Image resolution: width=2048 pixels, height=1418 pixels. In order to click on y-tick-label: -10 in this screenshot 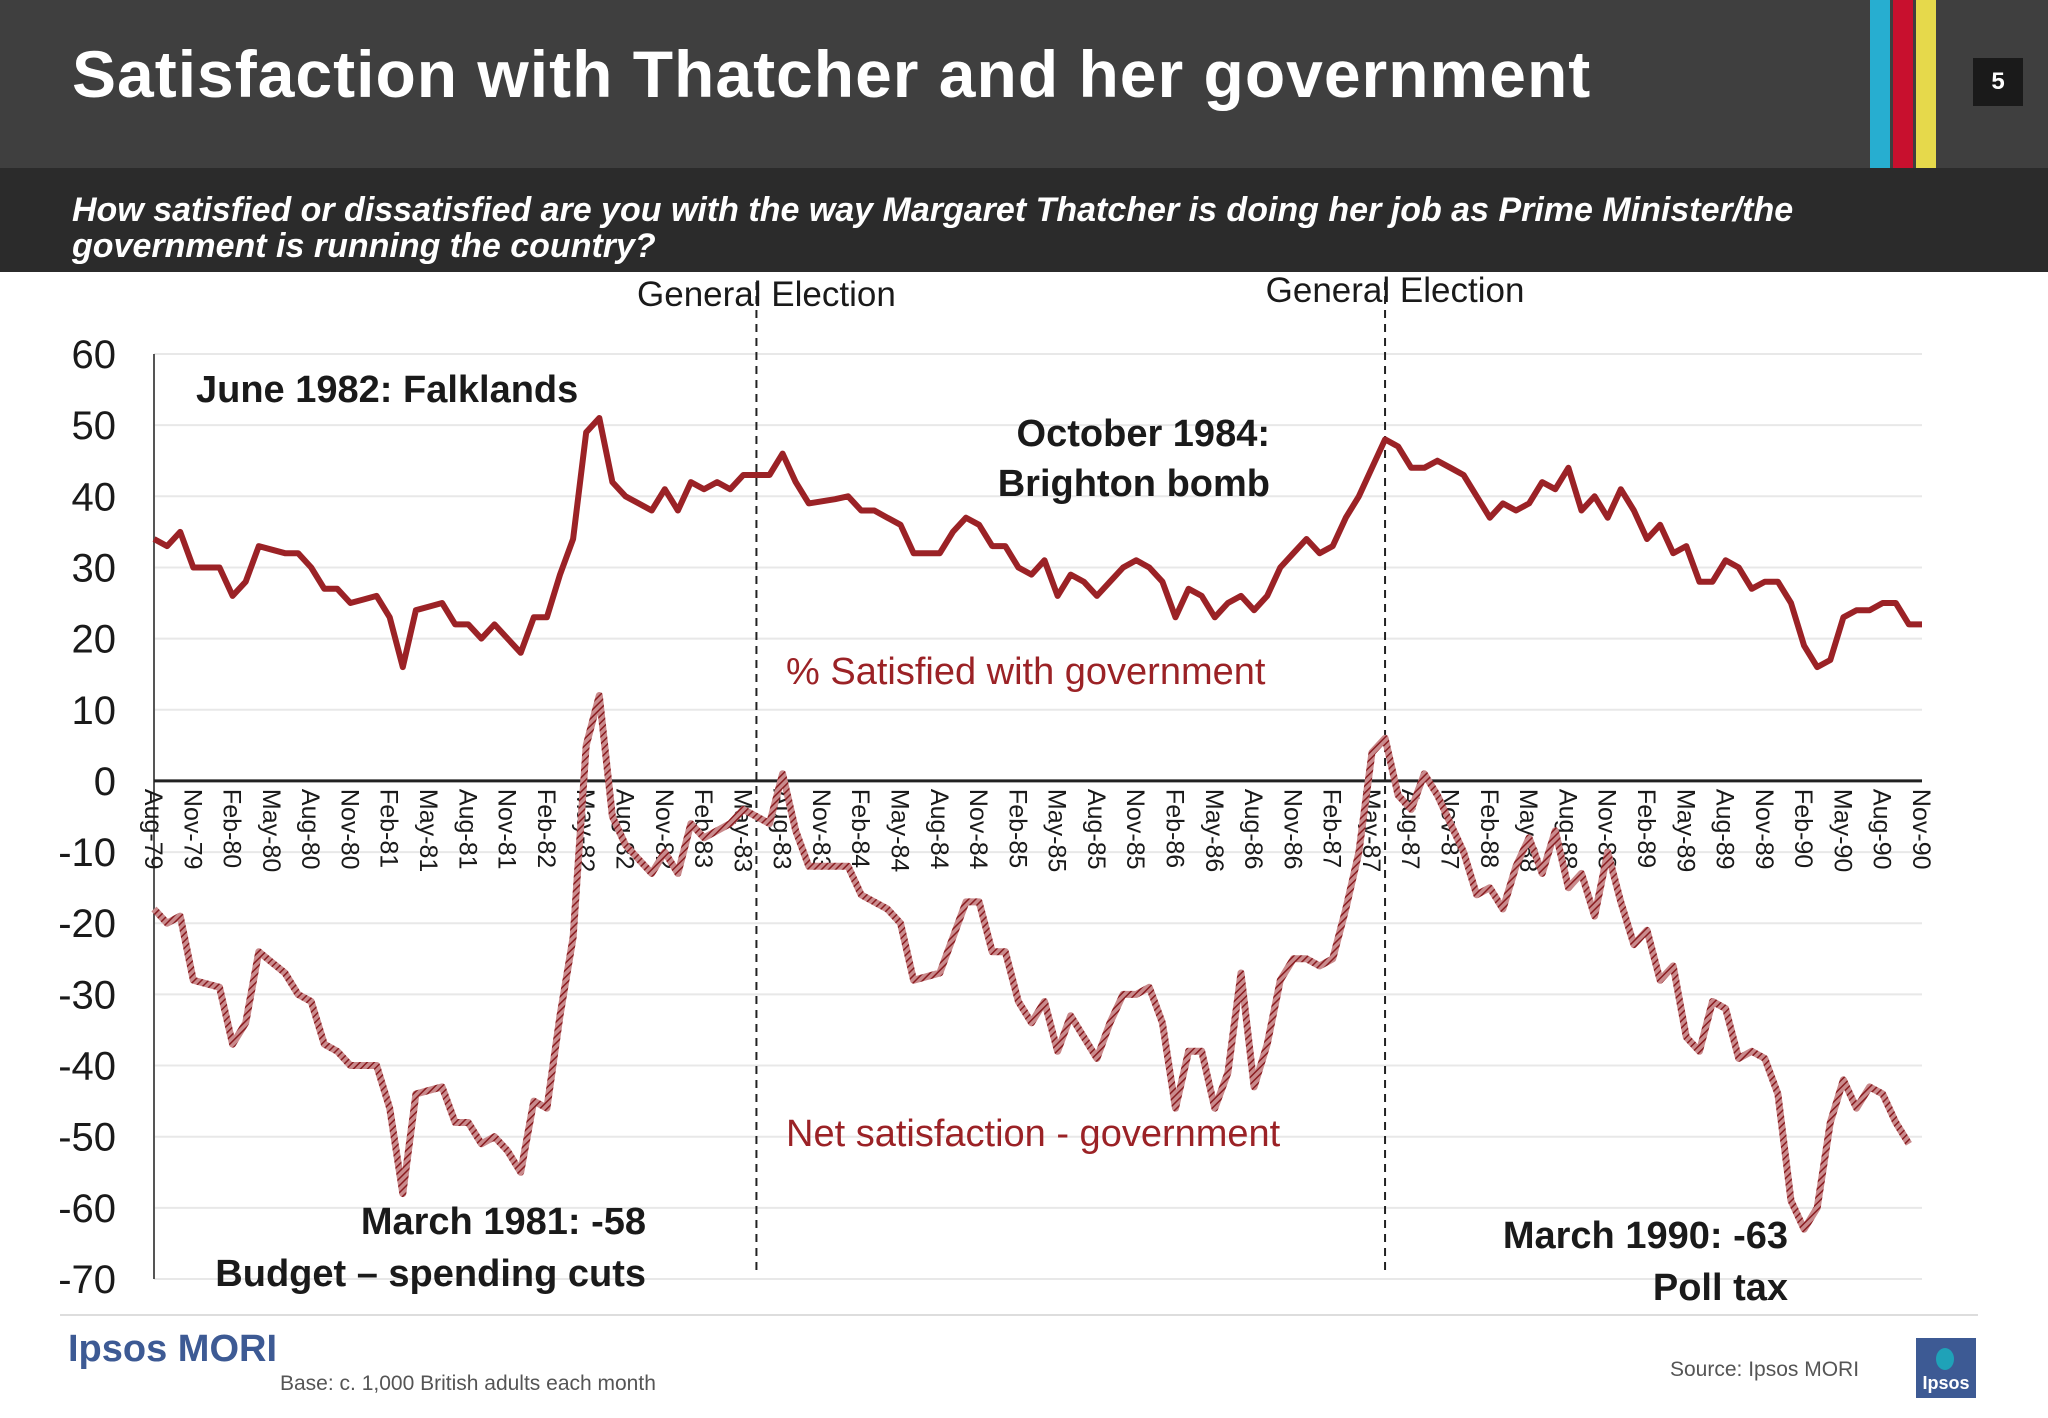, I will do `click(87, 853)`.